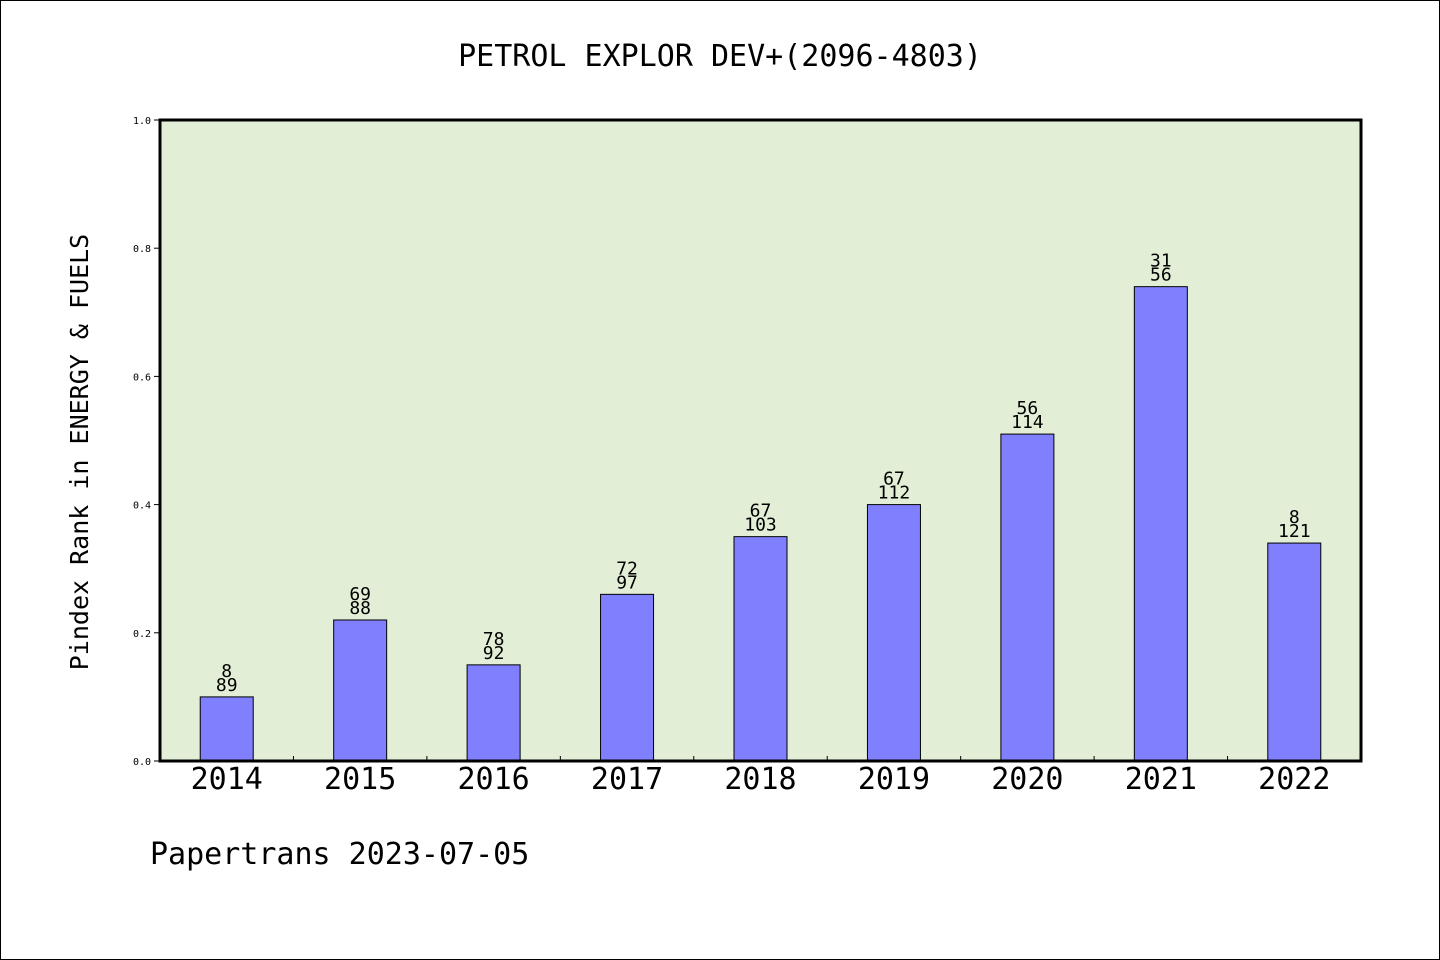 This screenshot has width=1440, height=960. Describe the element at coordinates (227, 685) in the screenshot. I see `data-label-bottom: 89` at that location.